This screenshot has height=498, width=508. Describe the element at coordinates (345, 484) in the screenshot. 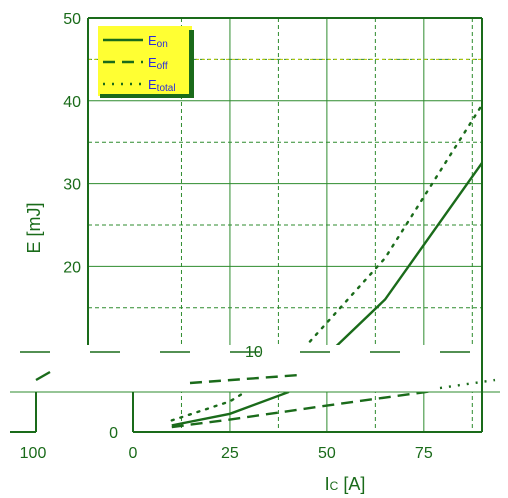

I see `x-axis-title: IC [A]` at that location.